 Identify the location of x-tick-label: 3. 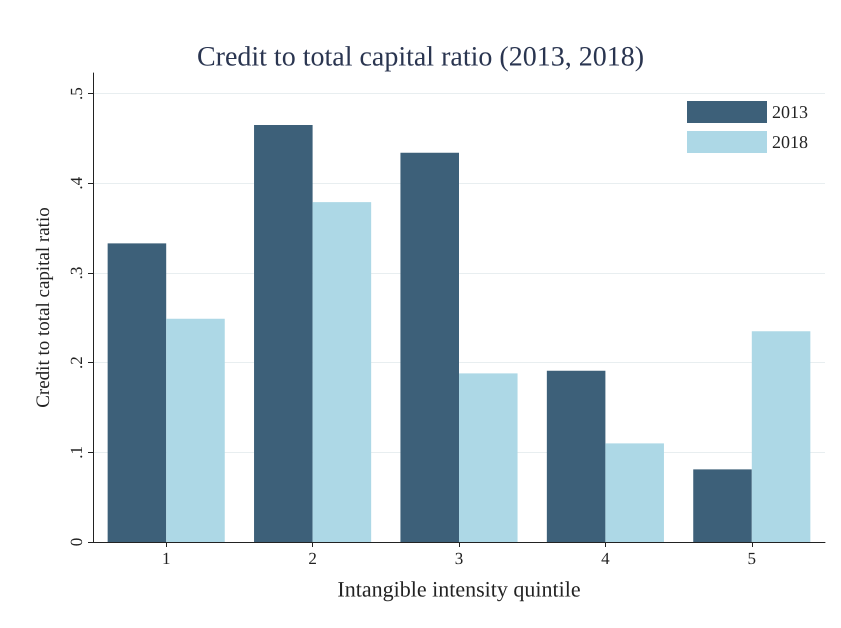
(459, 558).